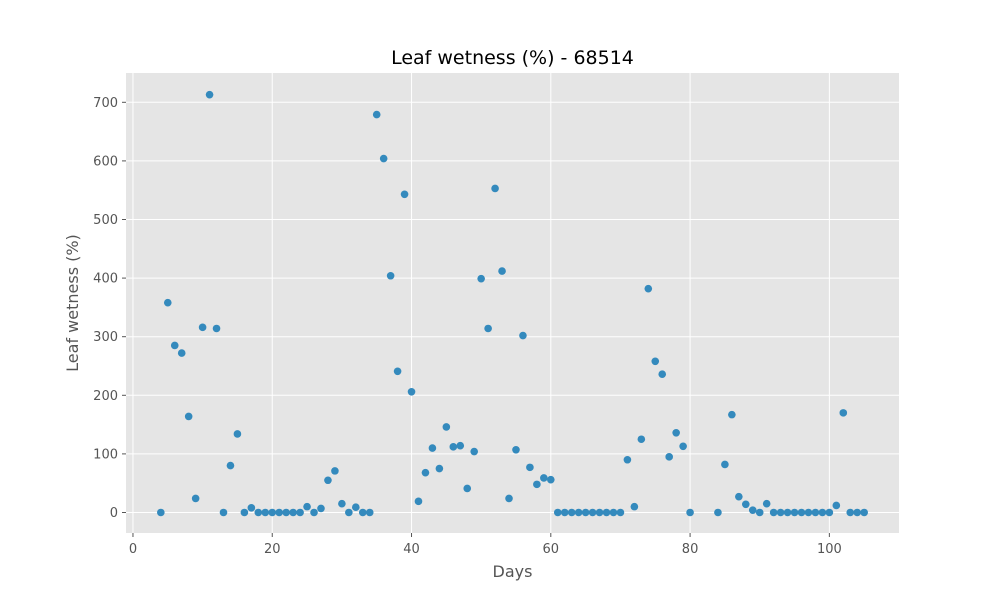 Image resolution: width=1000 pixels, height=600 pixels. I want to click on x-tick-label: 100, so click(829, 549).